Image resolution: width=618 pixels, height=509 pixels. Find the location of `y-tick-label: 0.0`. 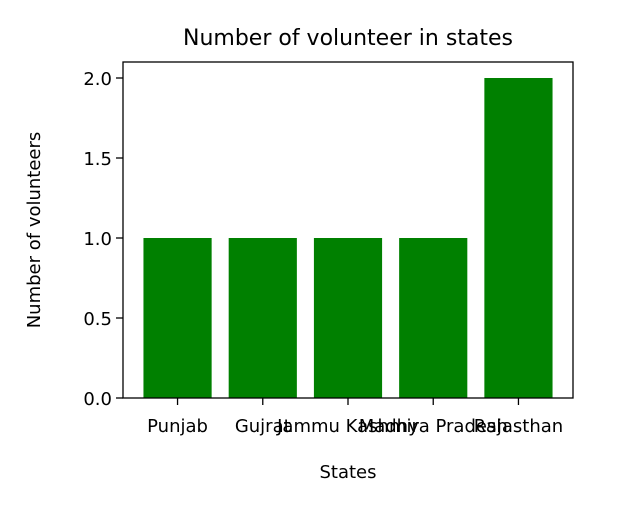

y-tick-label: 0.0 is located at coordinates (97, 399).